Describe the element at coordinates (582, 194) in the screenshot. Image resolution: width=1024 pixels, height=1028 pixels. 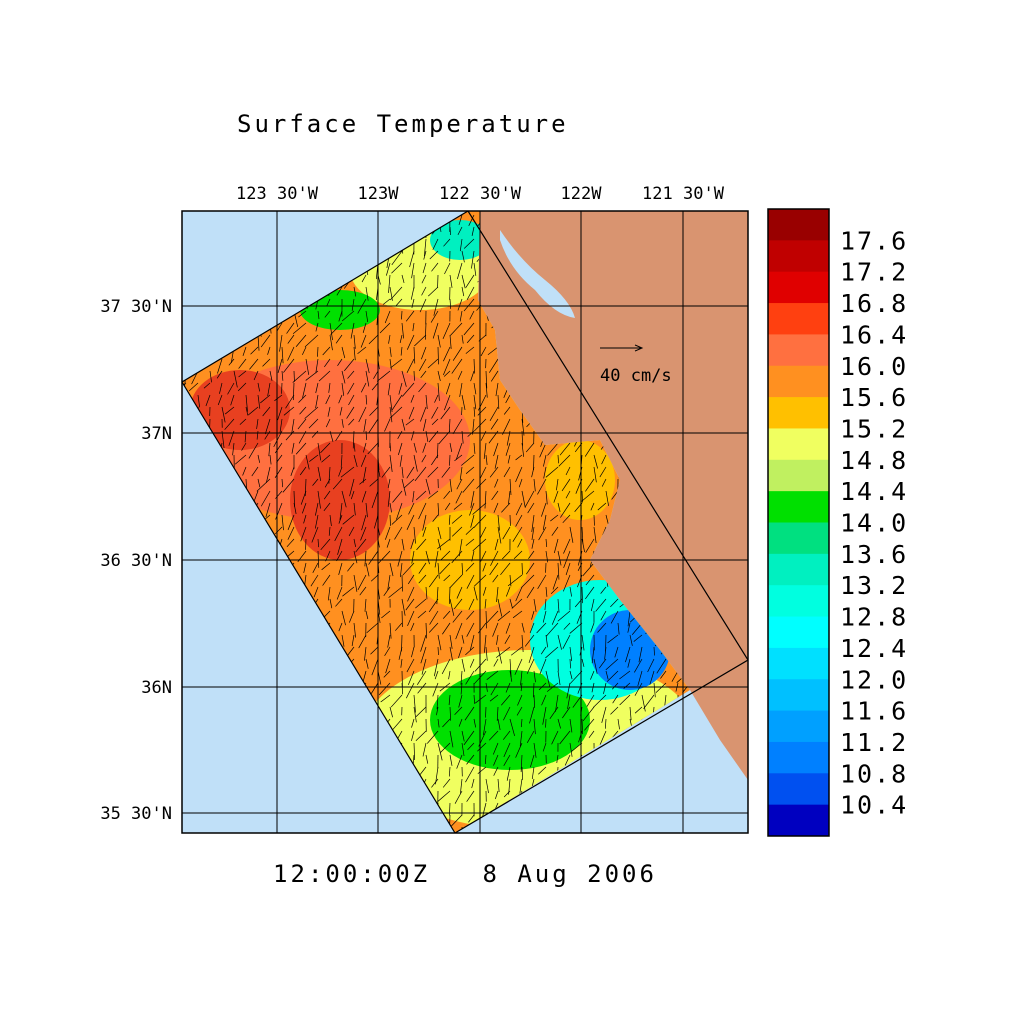
I see `lon-label: 122W` at that location.